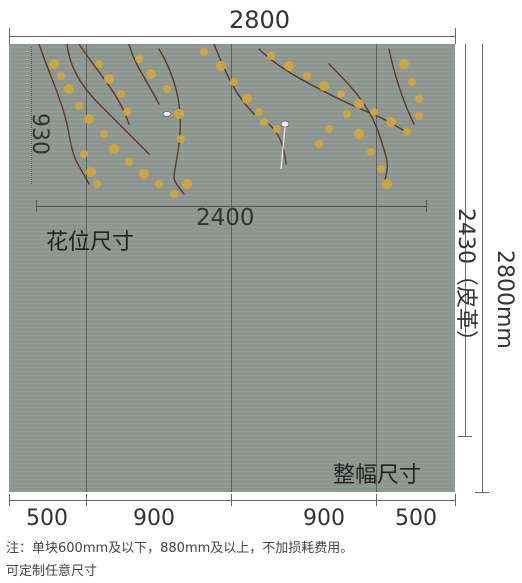  Describe the element at coordinates (426, 206) in the screenshot. I see `flower-width-tick-right` at that location.